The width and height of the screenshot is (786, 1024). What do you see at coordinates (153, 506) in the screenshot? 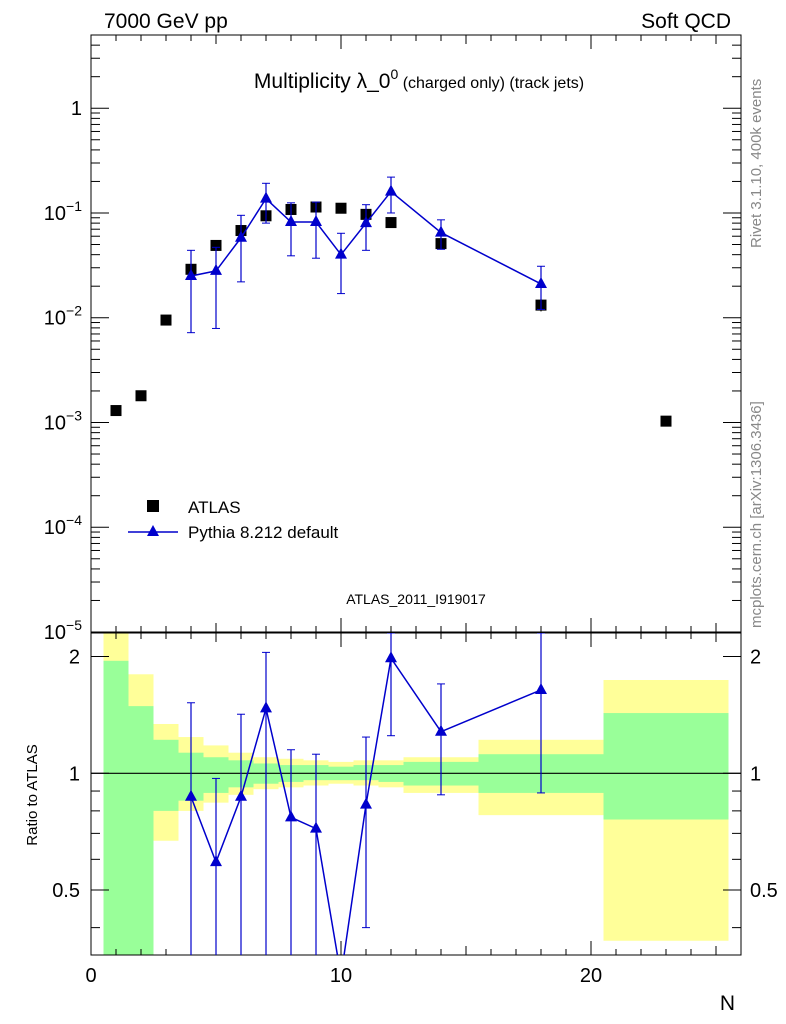
I see `legend-atlas-marker` at bounding box center [153, 506].